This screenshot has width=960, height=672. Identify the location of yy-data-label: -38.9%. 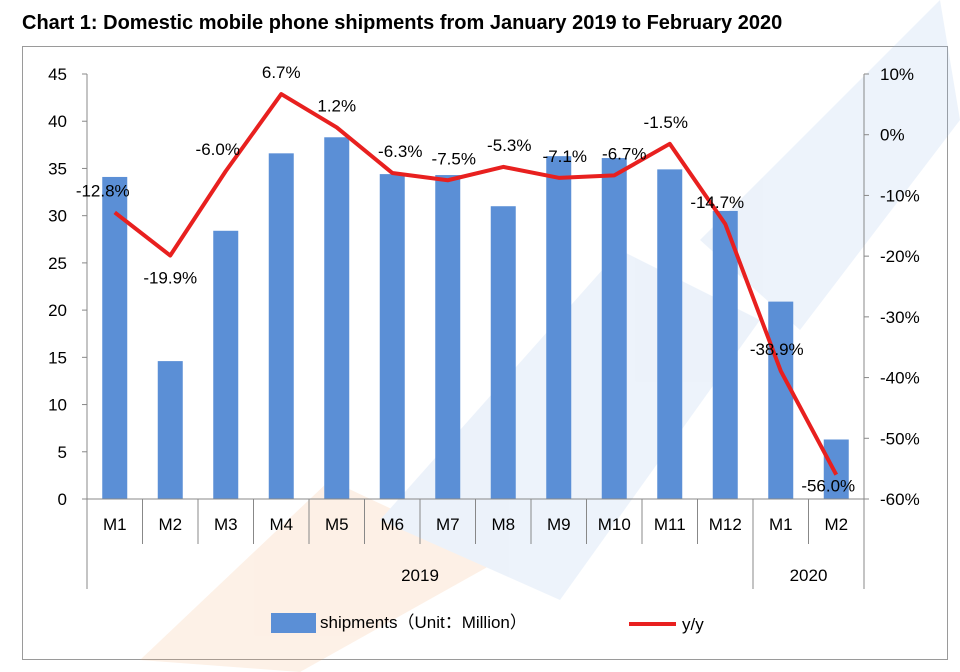
(777, 349).